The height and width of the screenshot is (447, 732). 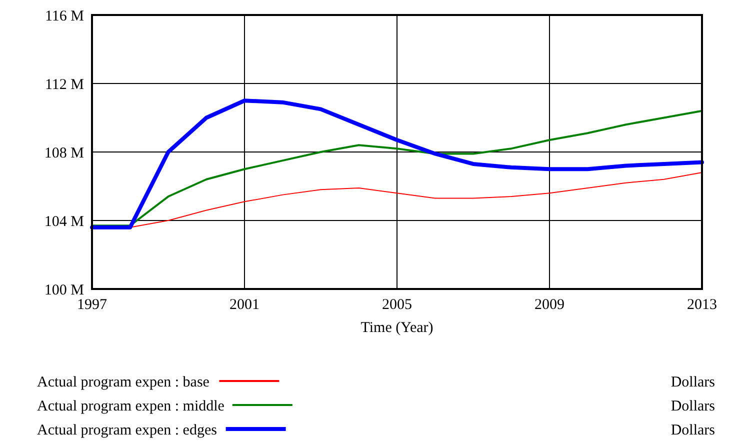 I want to click on y-tick-label: 104 M, so click(x=64, y=222).